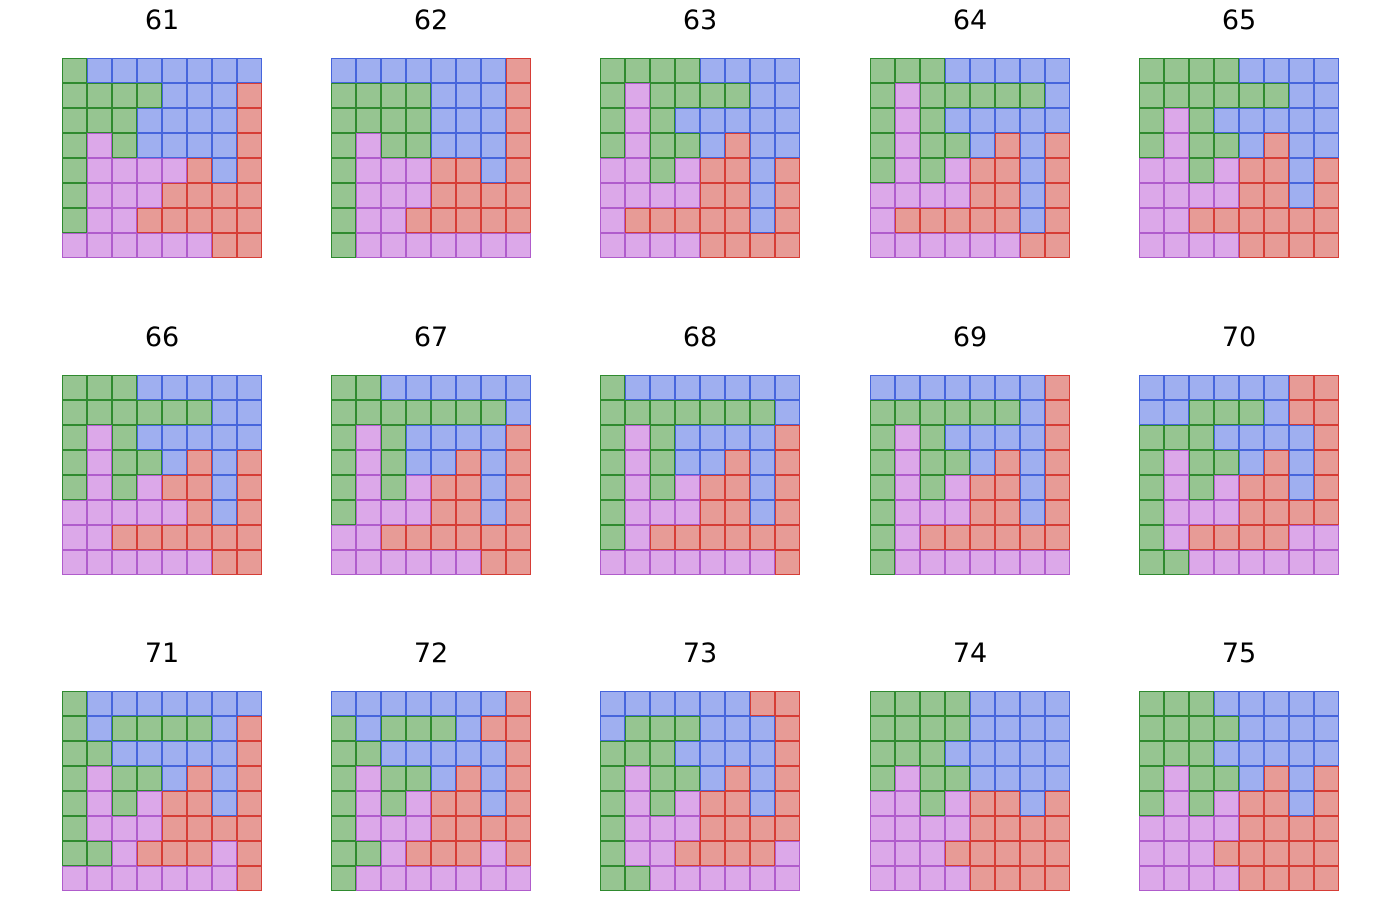  What do you see at coordinates (1239, 653) in the screenshot?
I see `panel-title: 75` at bounding box center [1239, 653].